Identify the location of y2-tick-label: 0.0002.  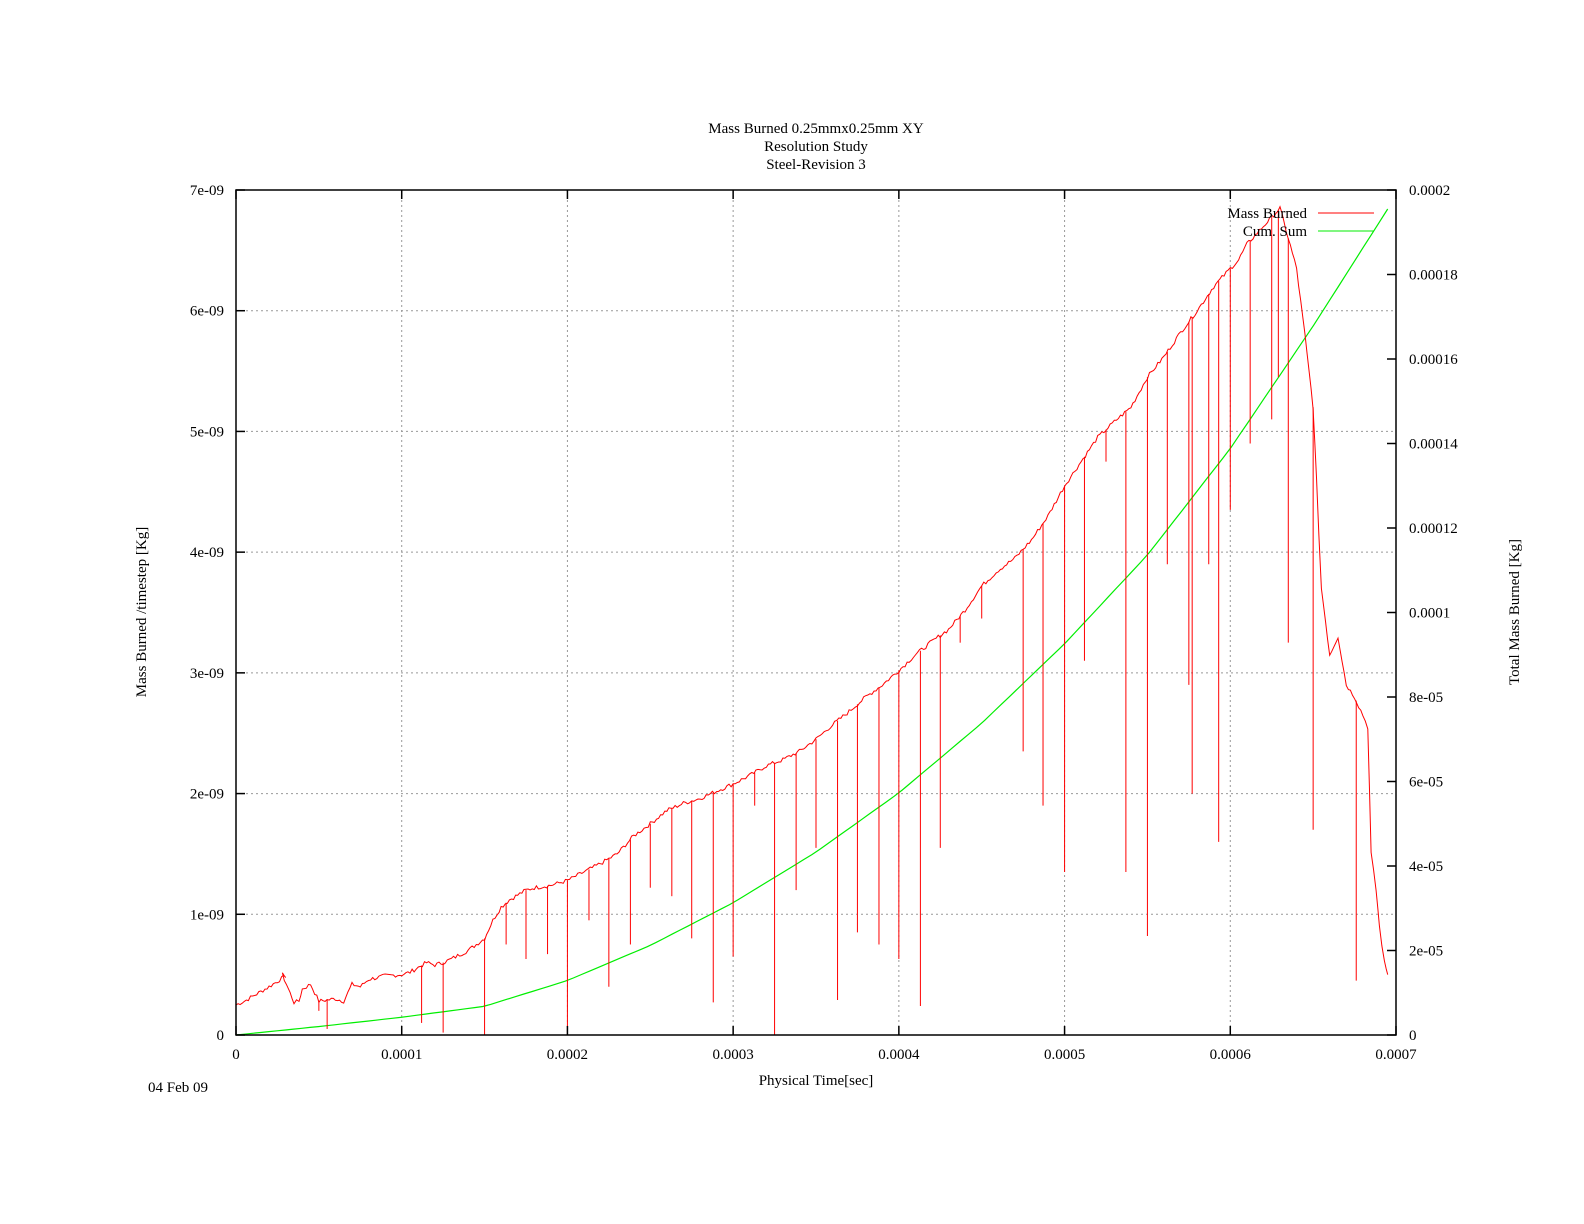
(1429, 191).